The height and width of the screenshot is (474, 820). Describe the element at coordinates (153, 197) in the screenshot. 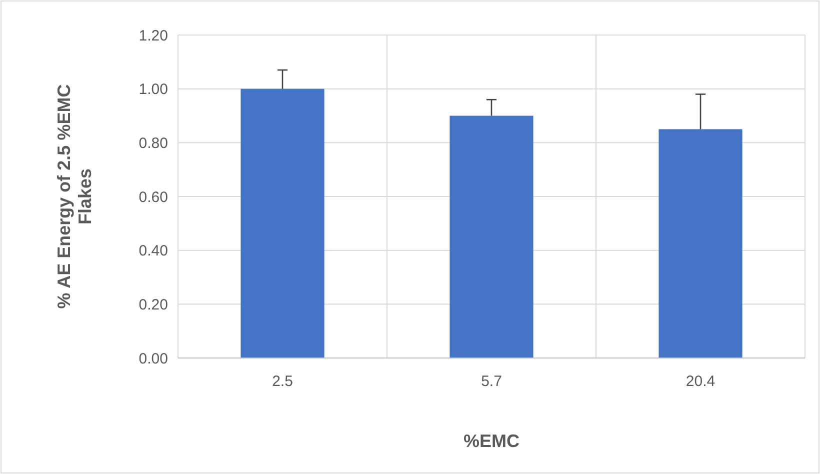

I see `y-tick-label: 0.60` at that location.